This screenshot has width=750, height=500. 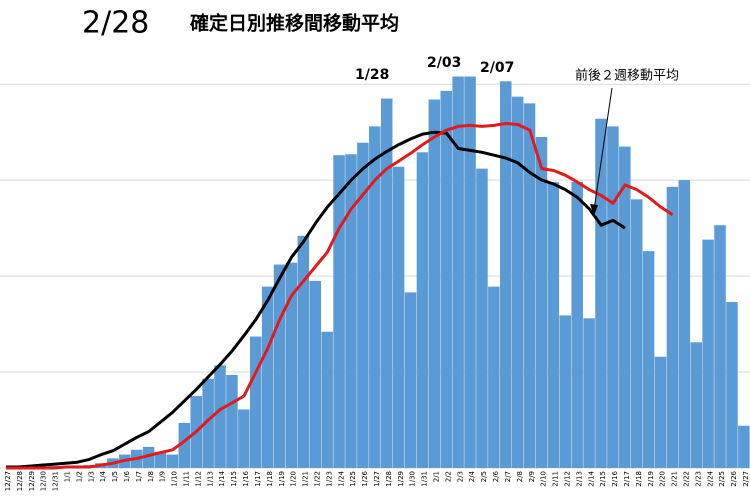 What do you see at coordinates (258, 479) in the screenshot?
I see `x-tick-label: 1/17` at bounding box center [258, 479].